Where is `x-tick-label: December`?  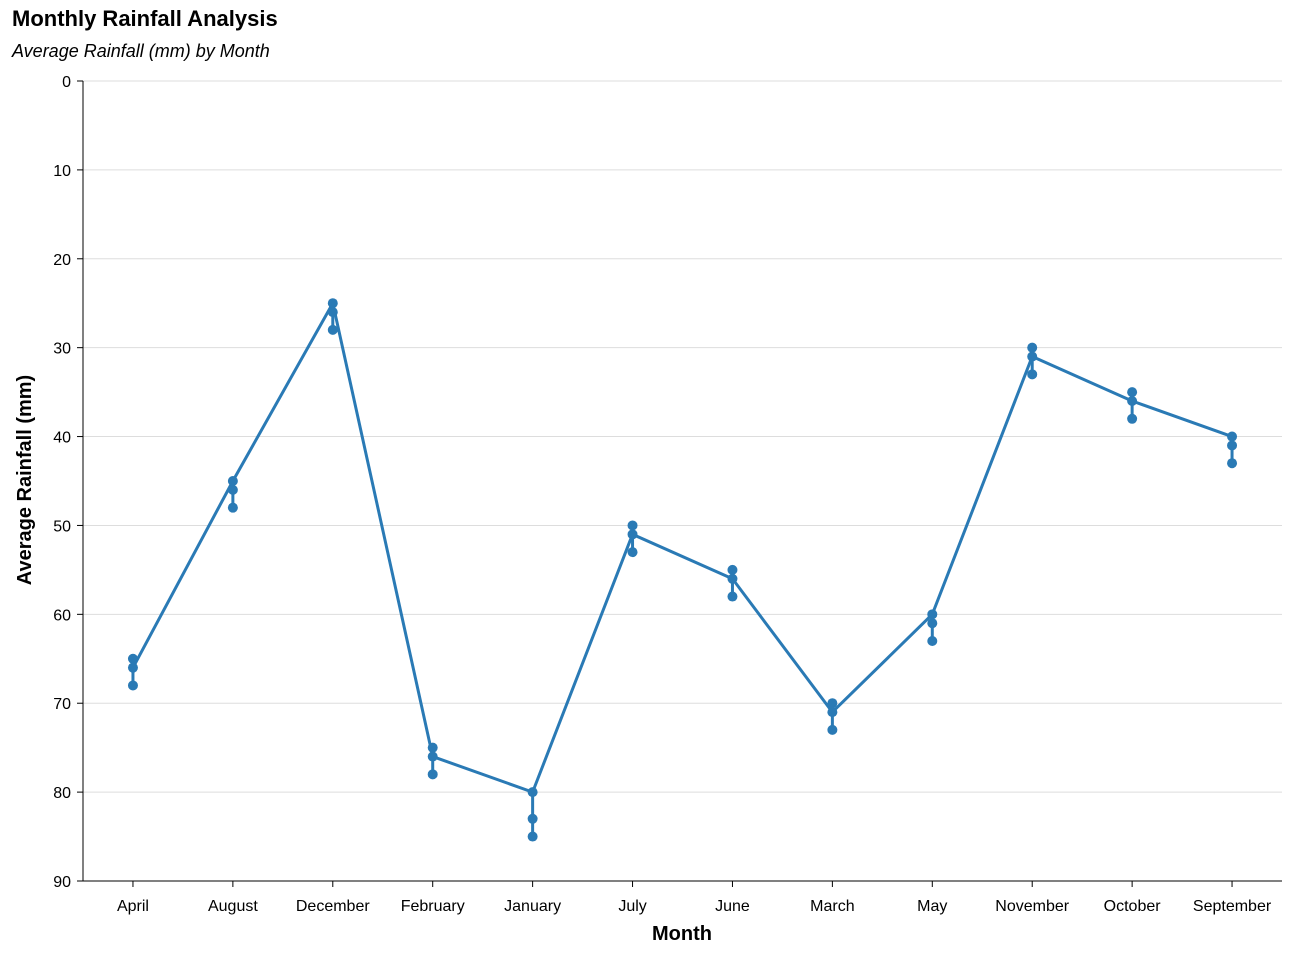
x-tick-label: December is located at coordinates (333, 906).